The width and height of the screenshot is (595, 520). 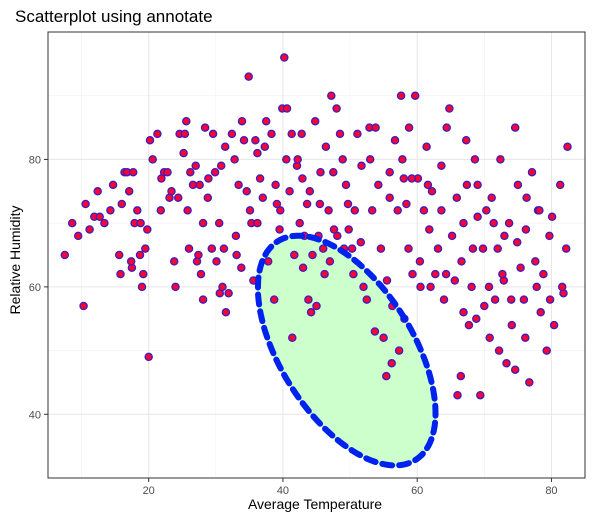 I want to click on x-tick-label: 60, so click(x=417, y=491).